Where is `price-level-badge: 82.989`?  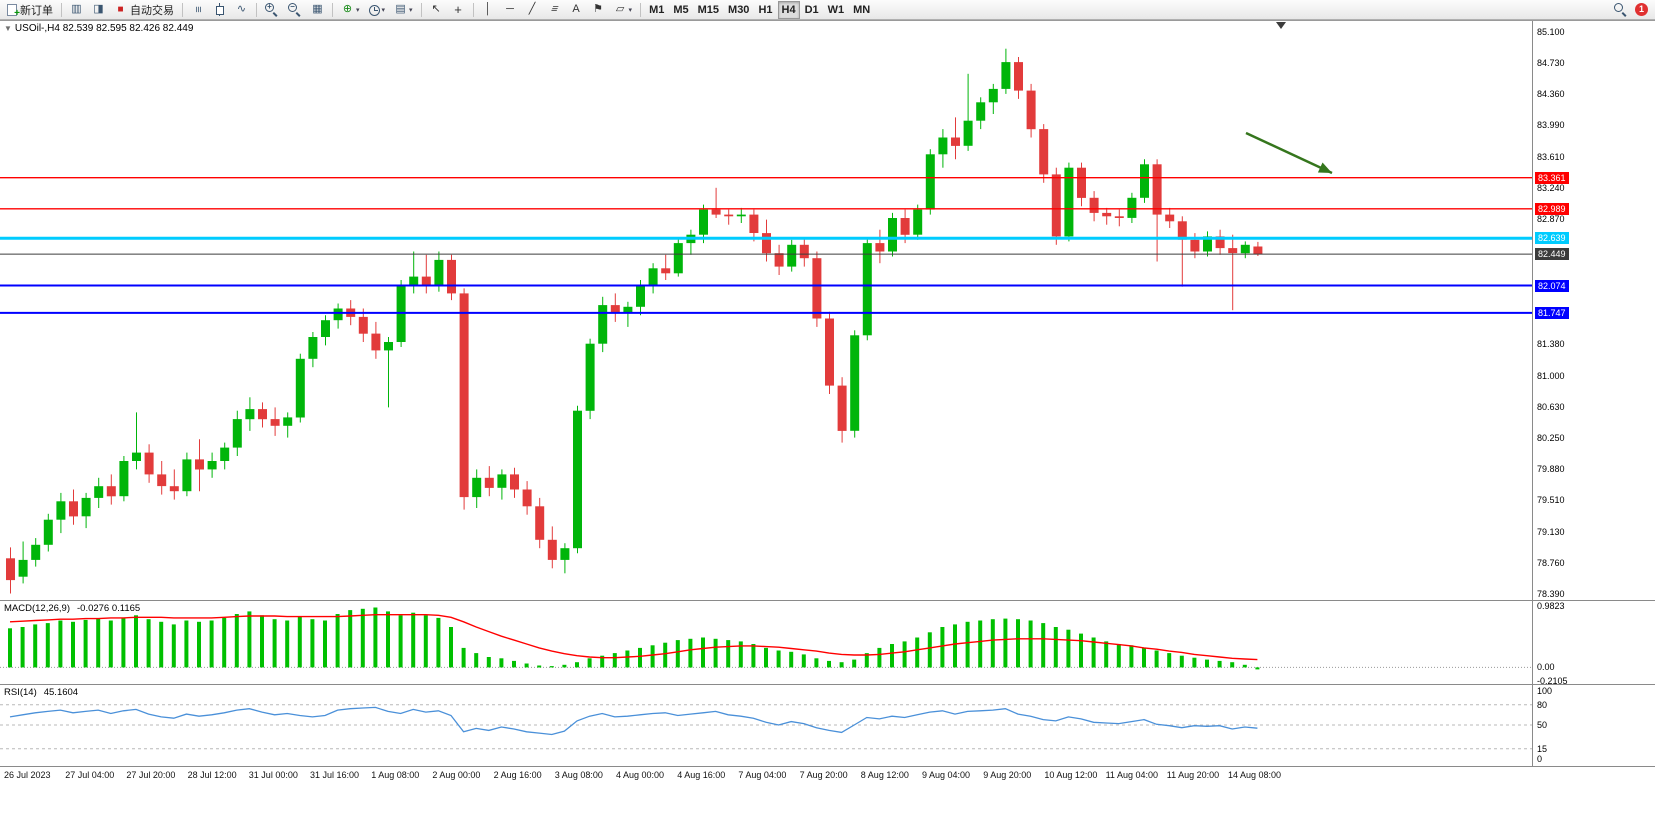 price-level-badge: 82.989 is located at coordinates (1552, 208).